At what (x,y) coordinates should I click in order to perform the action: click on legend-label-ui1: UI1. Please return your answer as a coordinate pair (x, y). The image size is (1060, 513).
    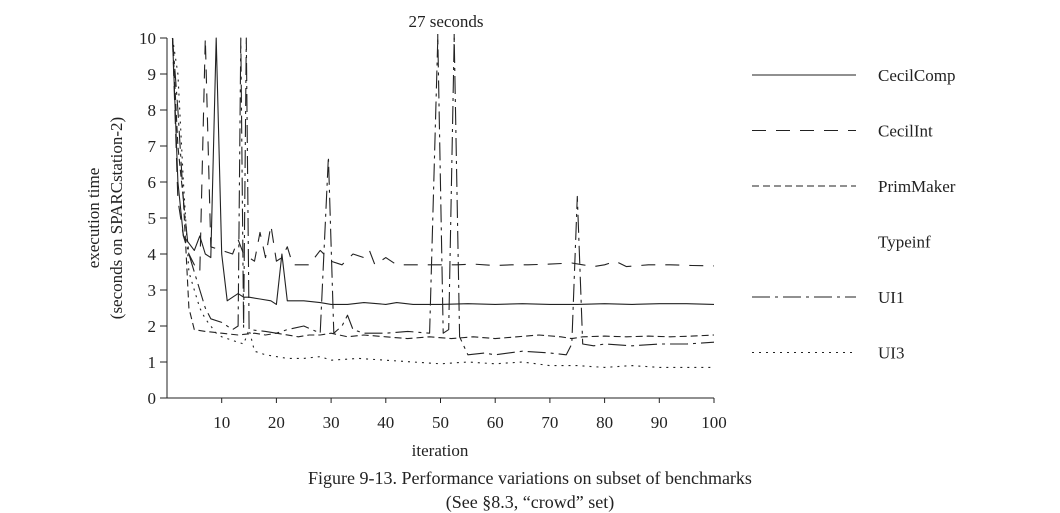
    Looking at the image, I should click on (891, 297).